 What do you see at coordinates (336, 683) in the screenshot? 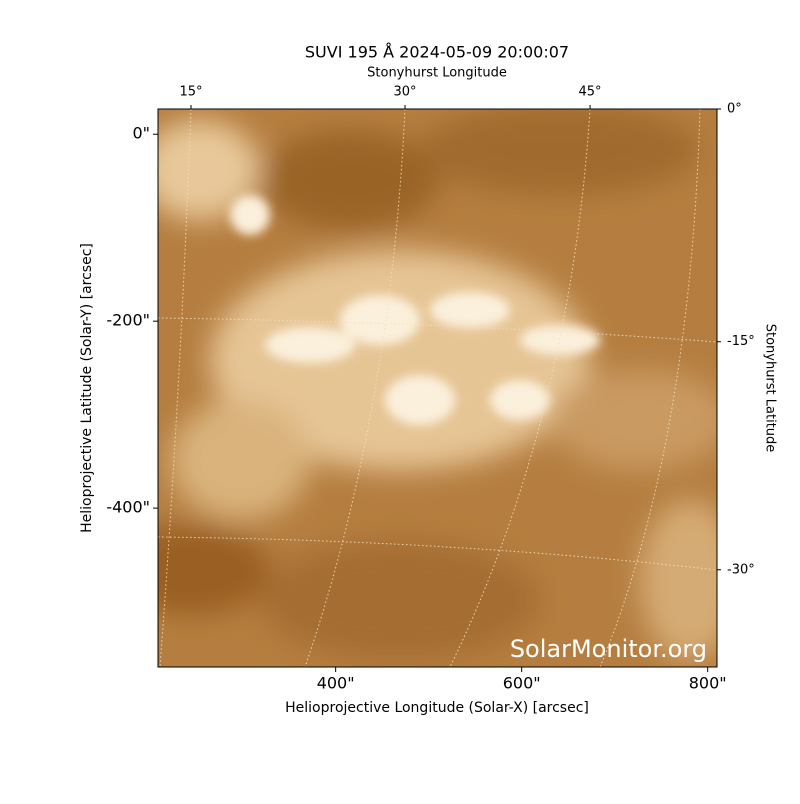
I see `x-tick-label: 400"` at bounding box center [336, 683].